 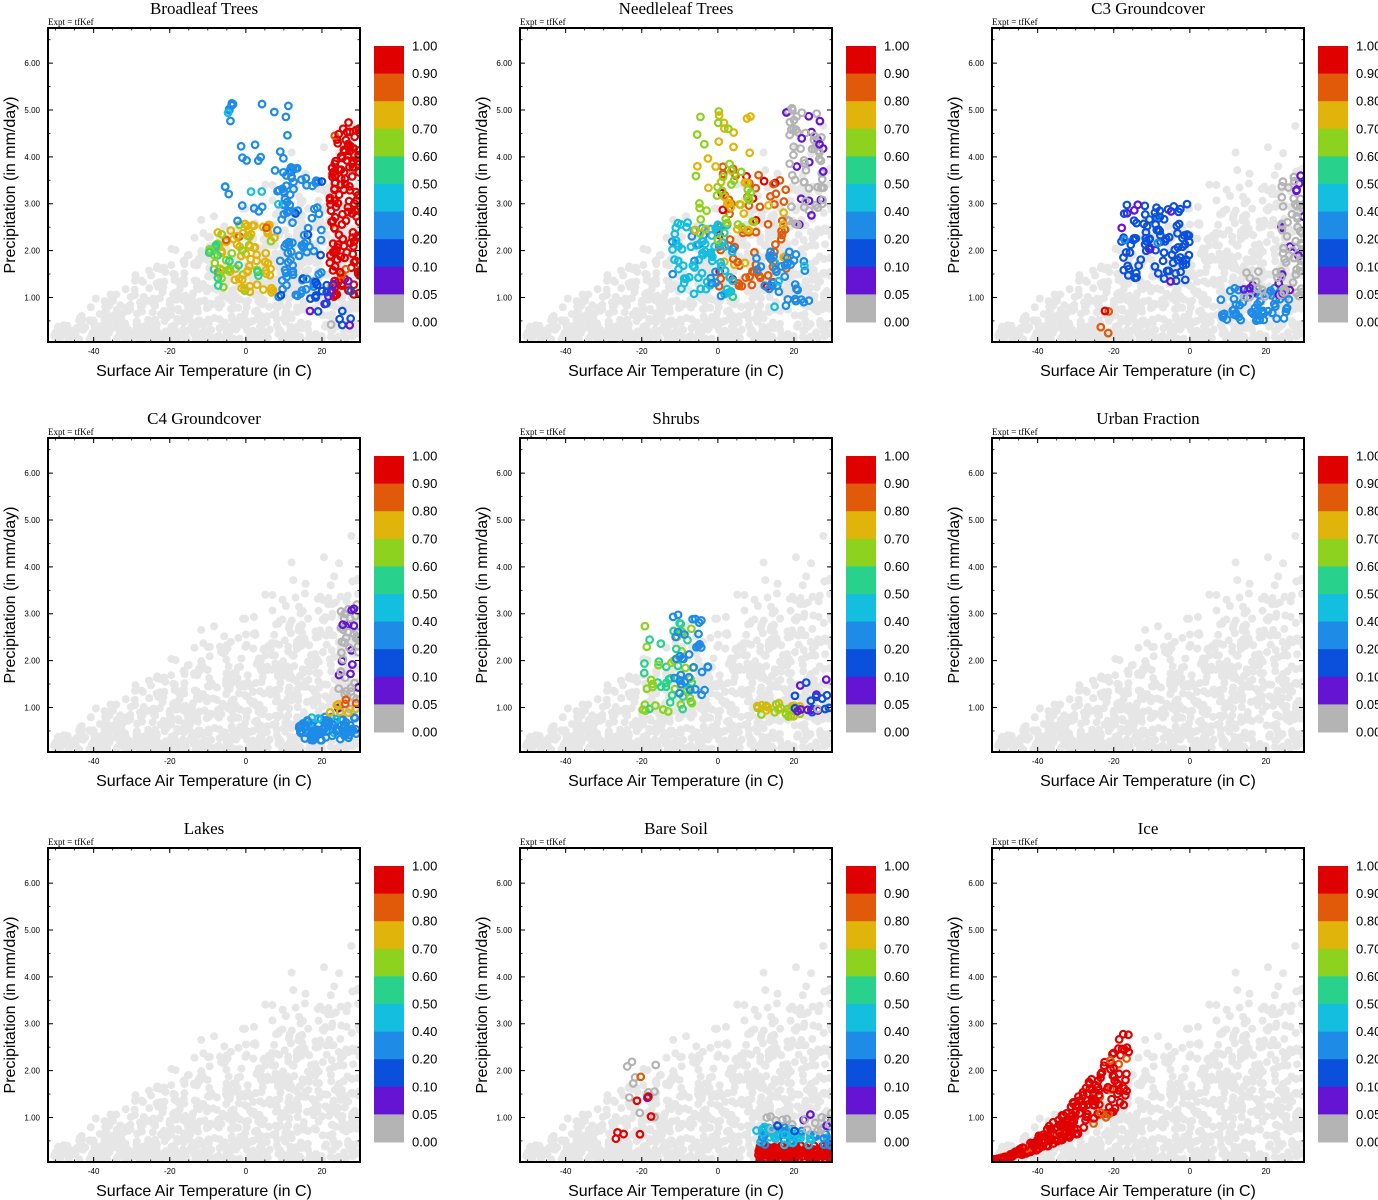 I want to click on scatter-points, so click(x=205, y=641).